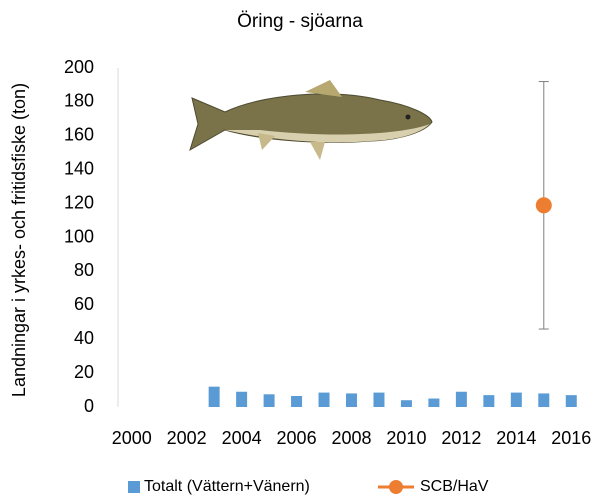  What do you see at coordinates (300, 21) in the screenshot?
I see `chart-title: Öring - sjöarna` at bounding box center [300, 21].